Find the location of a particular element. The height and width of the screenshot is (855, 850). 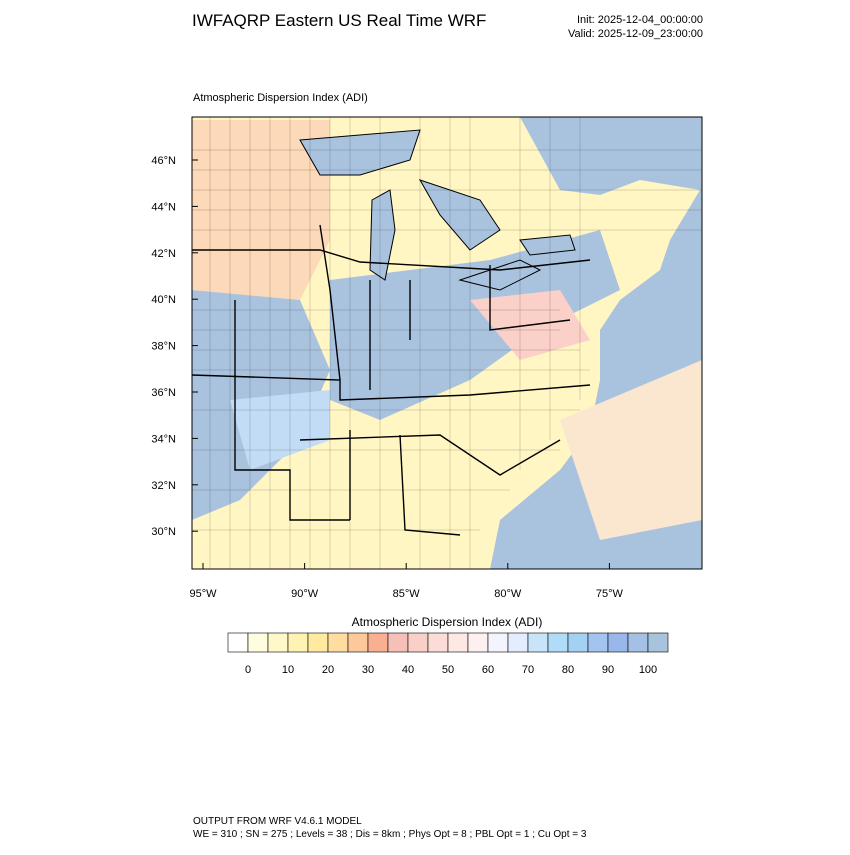

colorbar-title: Atmospheric Dispersion Index (ADI) is located at coordinates (447, 622).